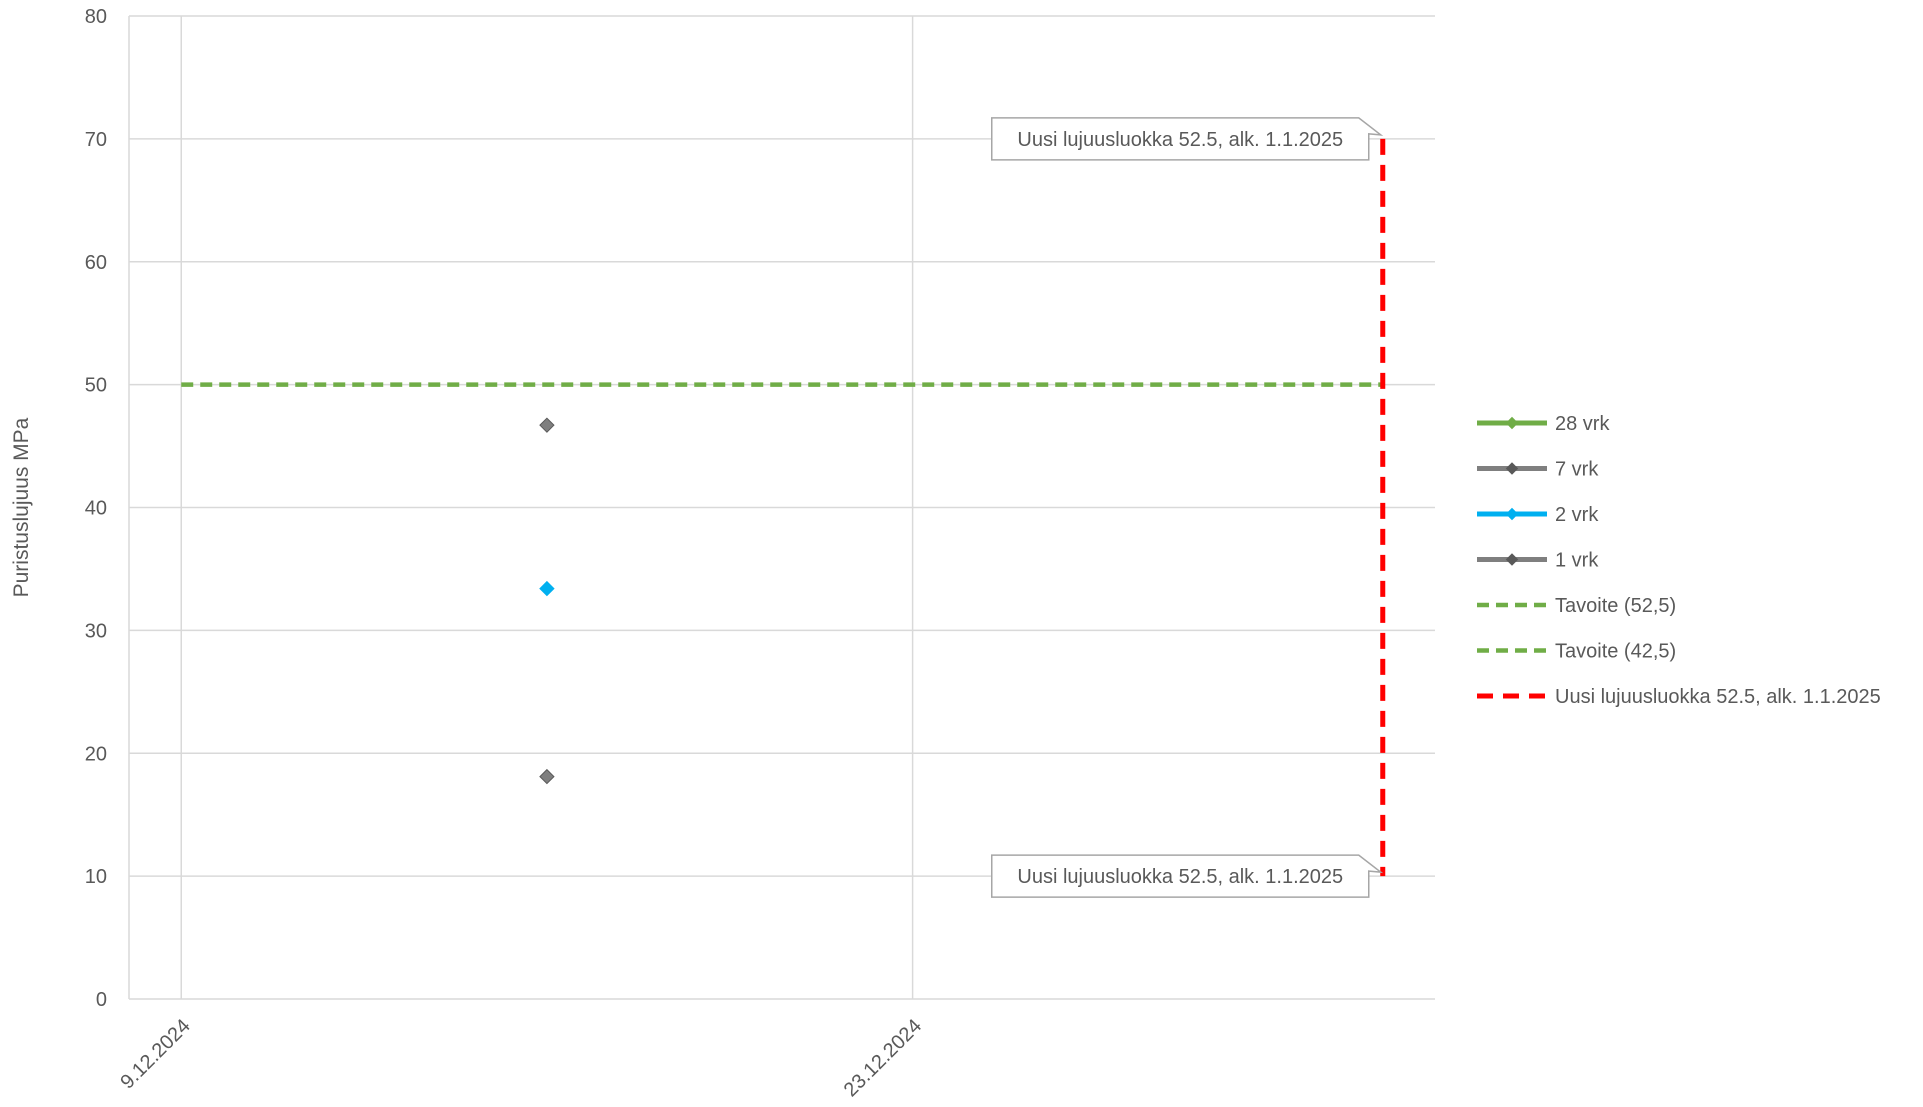 The image size is (1923, 1107). I want to click on y-tick-label: 20, so click(96, 754).